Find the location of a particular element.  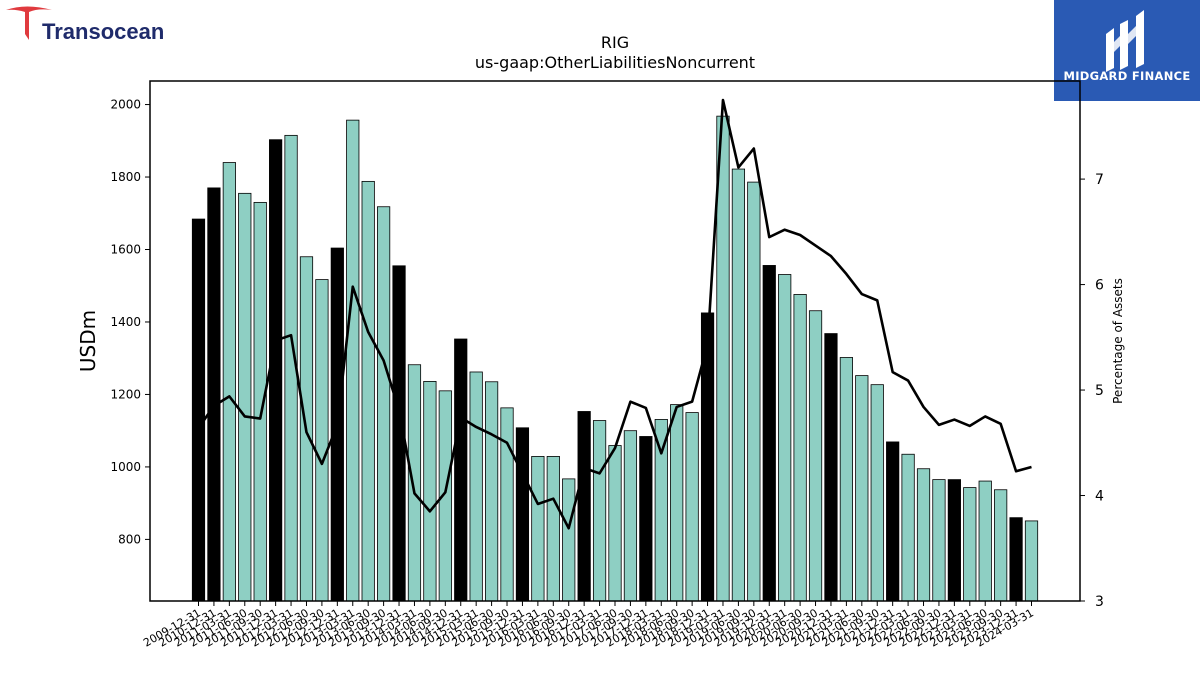

y-tick-label-right: 5 is located at coordinates (1099, 391).